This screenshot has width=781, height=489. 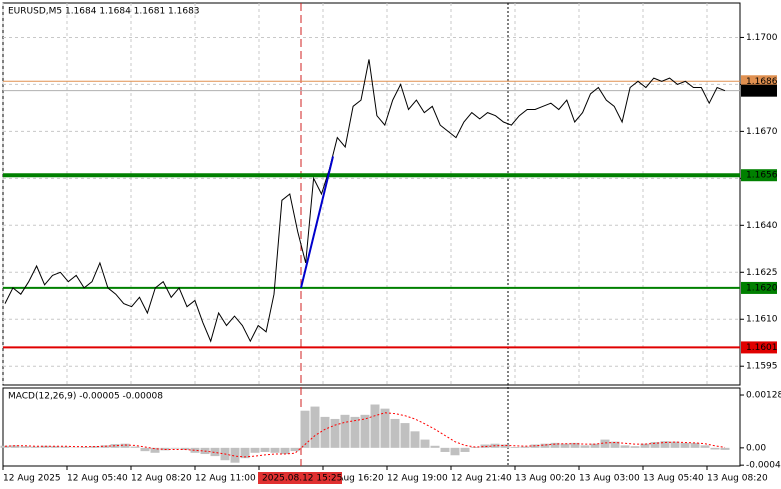 I want to click on y-tick-label: 1.1625, so click(x=762, y=273).